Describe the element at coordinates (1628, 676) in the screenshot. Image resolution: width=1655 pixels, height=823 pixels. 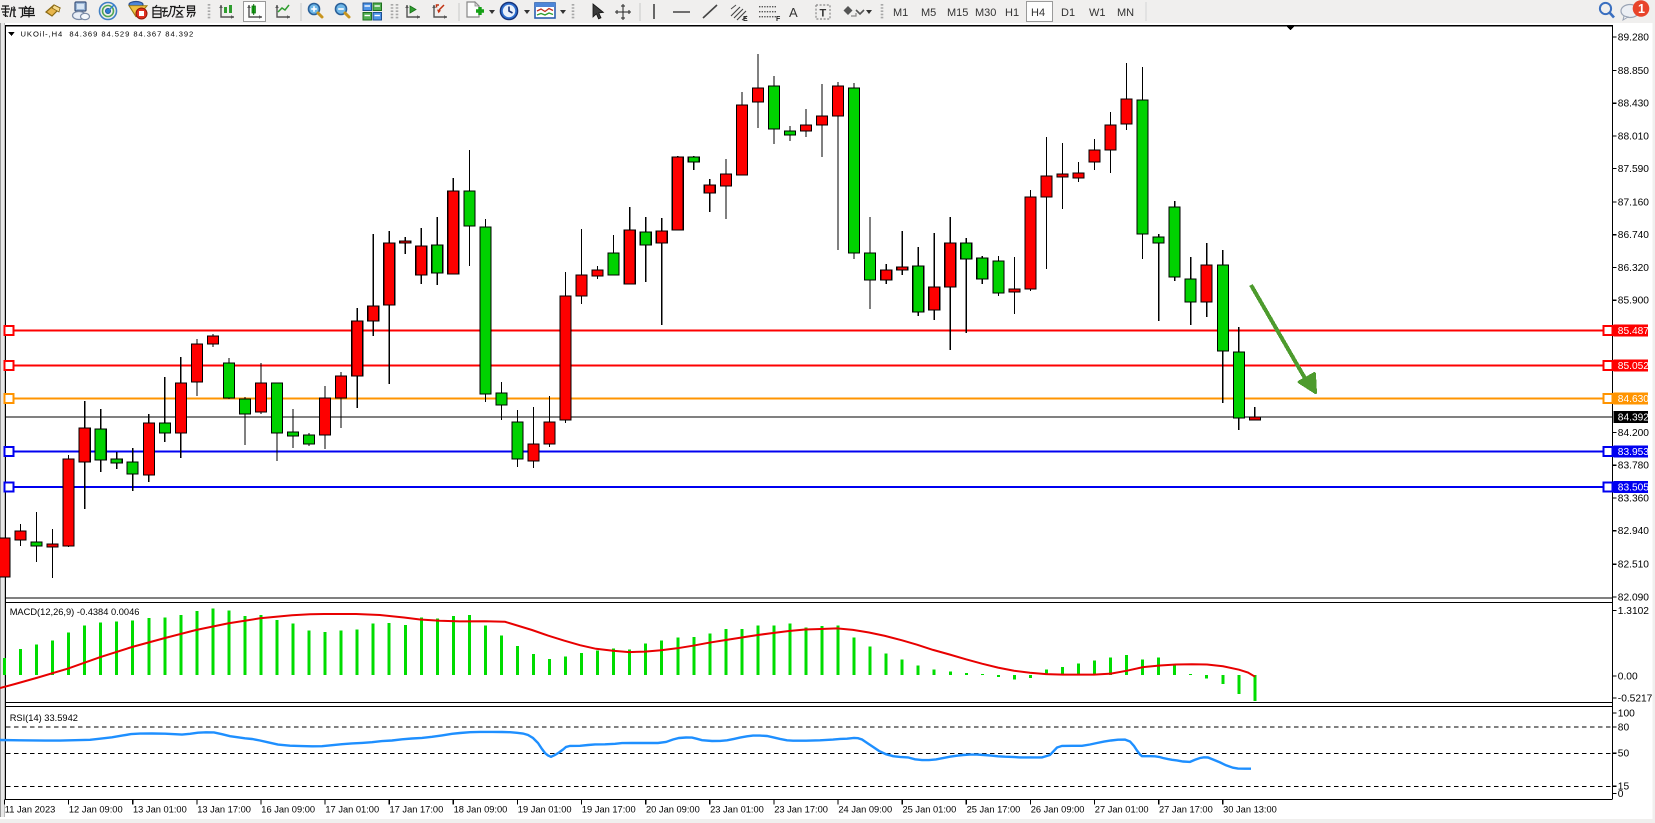
I see `svg-text: 0.00` at that location.